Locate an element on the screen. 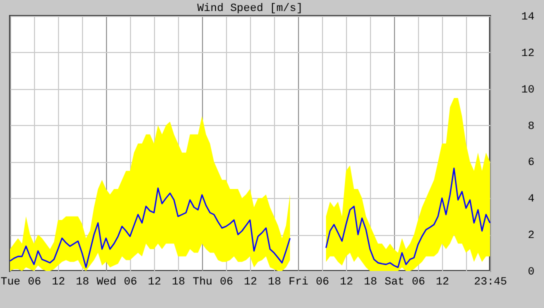 The width and height of the screenshot is (544, 308). x-tick-label: Tue is located at coordinates (10, 282).